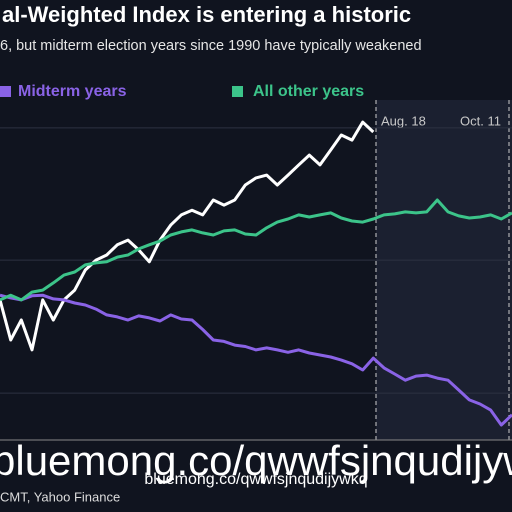  What do you see at coordinates (308, 91) in the screenshot?
I see `legend-label: All other years` at bounding box center [308, 91].